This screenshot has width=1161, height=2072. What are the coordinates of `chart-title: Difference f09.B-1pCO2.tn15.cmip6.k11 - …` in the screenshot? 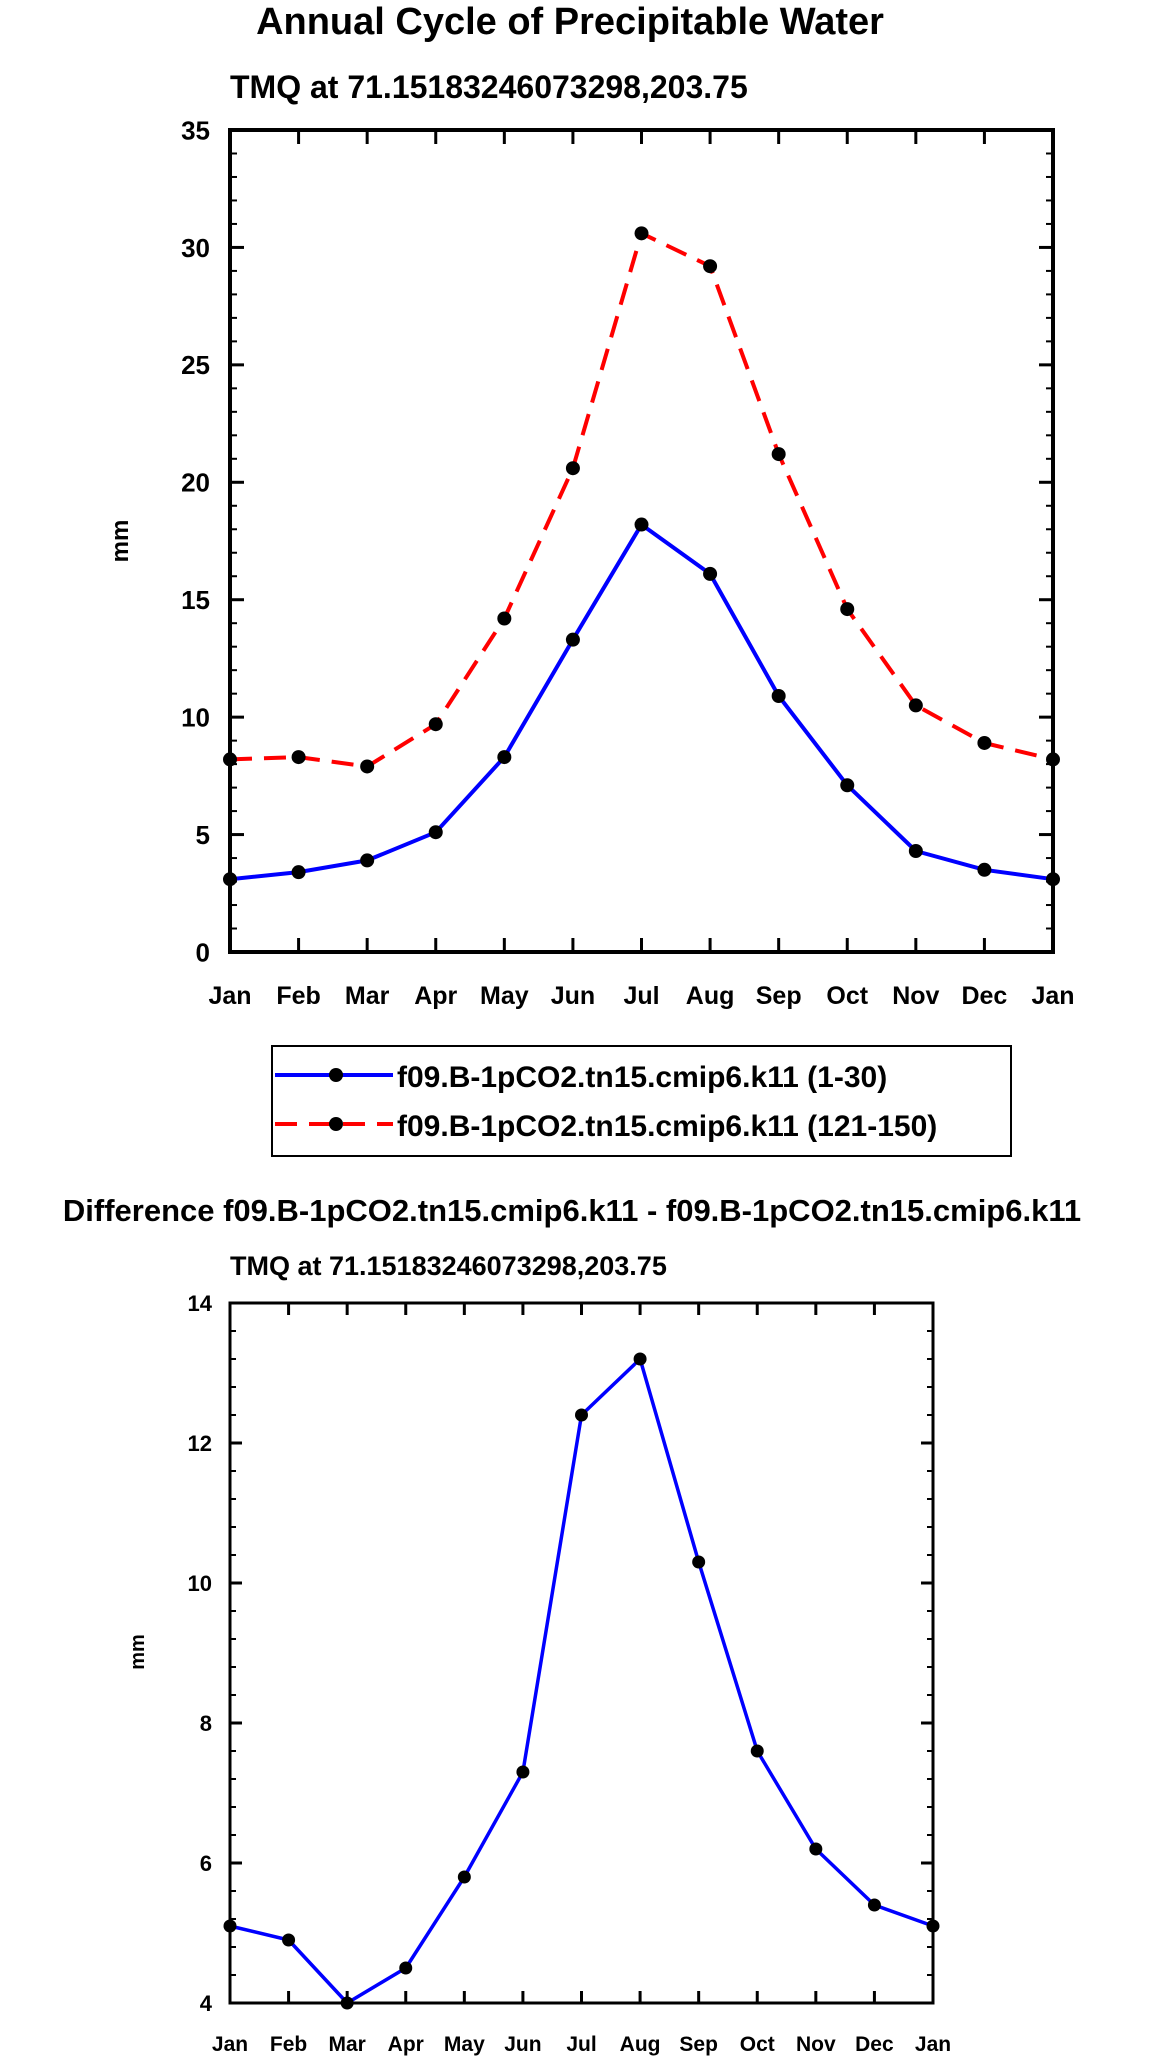 It's located at (572, 1210).